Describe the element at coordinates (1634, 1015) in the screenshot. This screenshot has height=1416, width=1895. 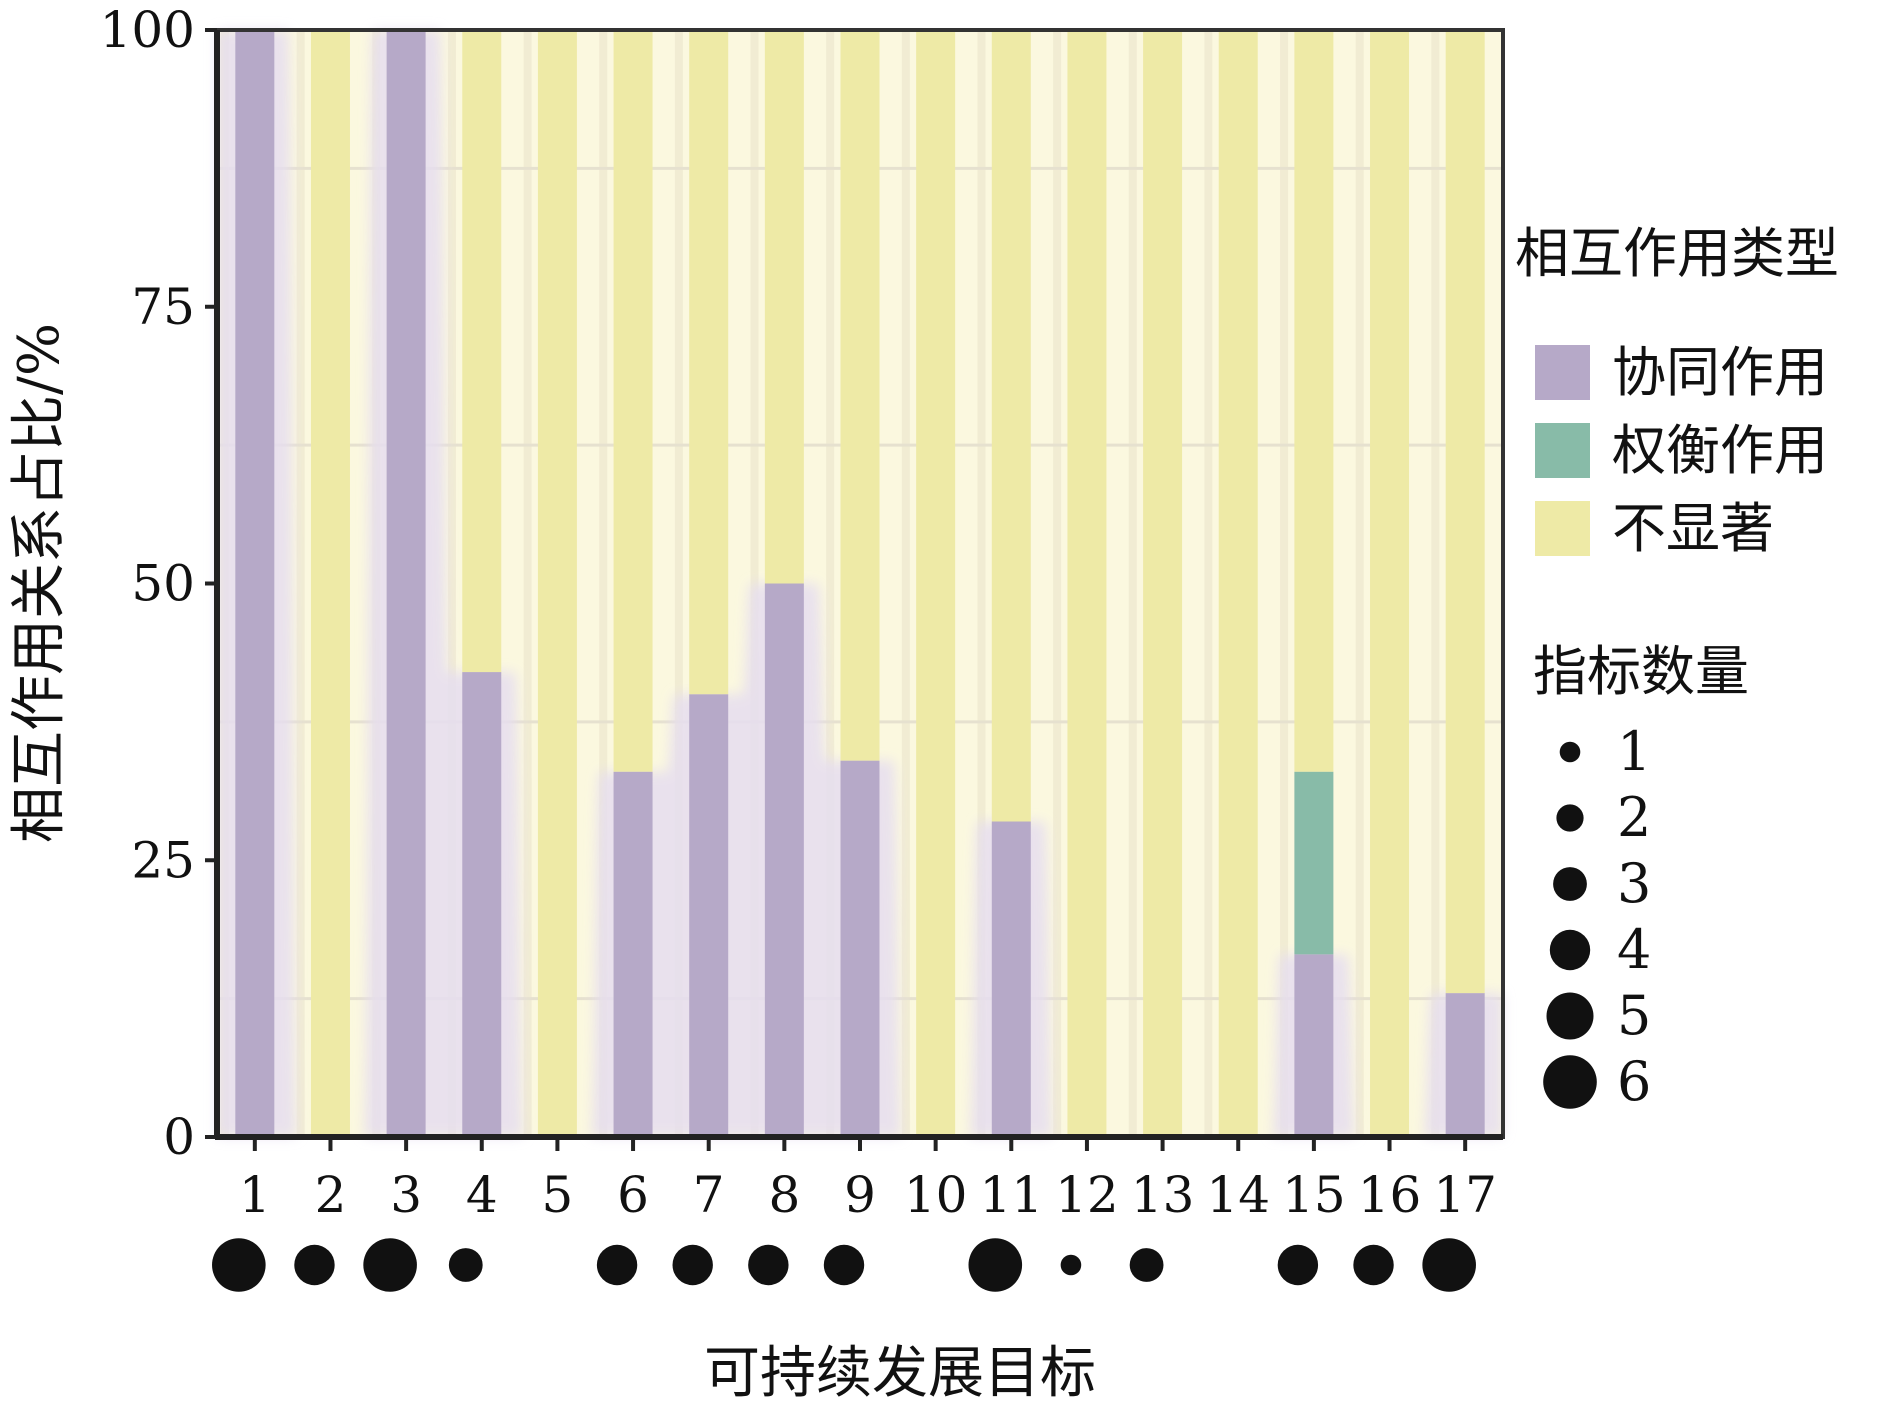
I see `legend-count-label: 5` at that location.